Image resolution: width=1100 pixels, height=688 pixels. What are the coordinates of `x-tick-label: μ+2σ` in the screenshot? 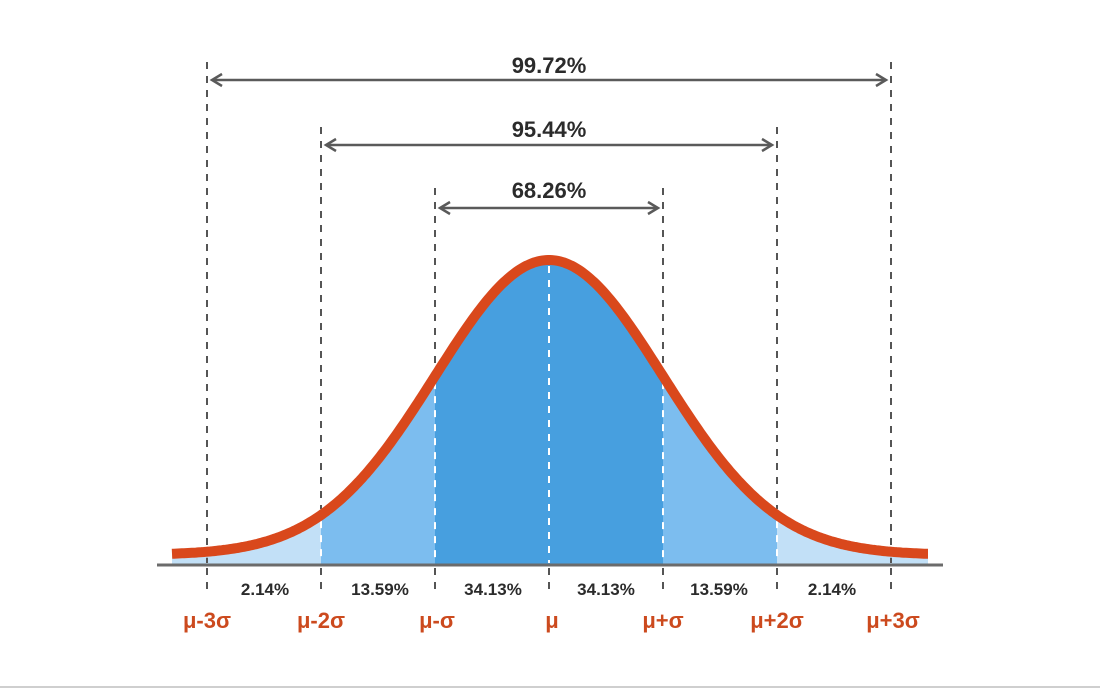 It's located at (777, 620).